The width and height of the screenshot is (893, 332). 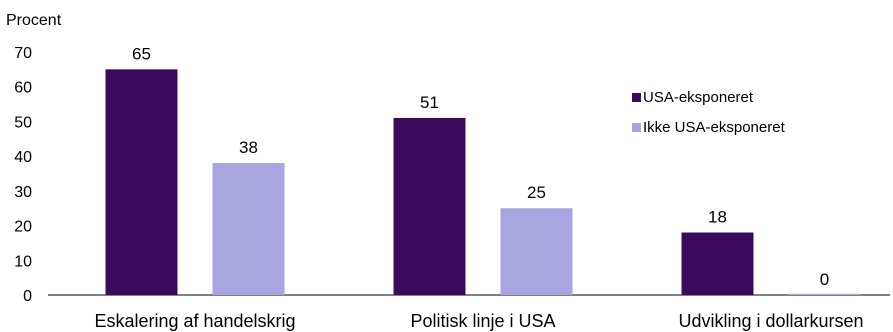 What do you see at coordinates (141, 53) in the screenshot?
I see `data-label: 65` at bounding box center [141, 53].